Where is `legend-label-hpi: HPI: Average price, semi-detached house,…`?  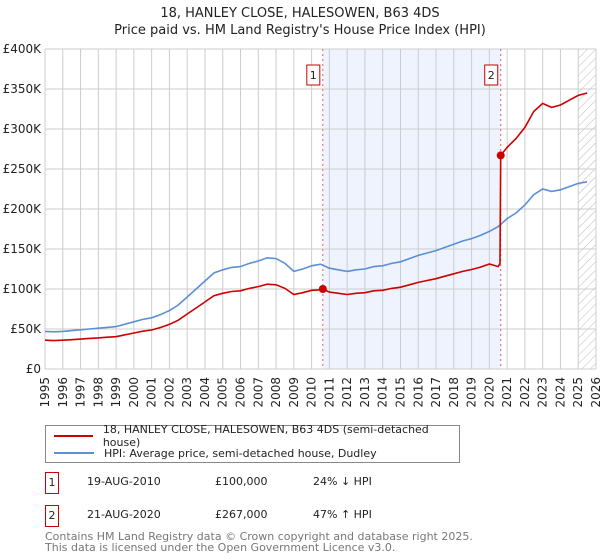 legend-label-hpi: HPI: Average price, semi-detached house,… is located at coordinates (240, 453).